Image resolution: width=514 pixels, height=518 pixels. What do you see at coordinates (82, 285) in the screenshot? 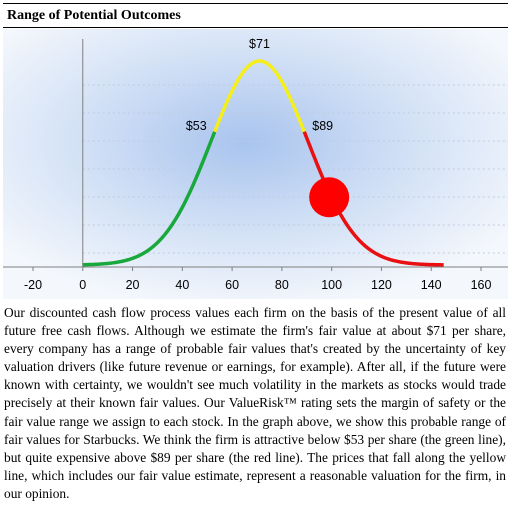
I see `x-tick-label: 0` at bounding box center [82, 285].